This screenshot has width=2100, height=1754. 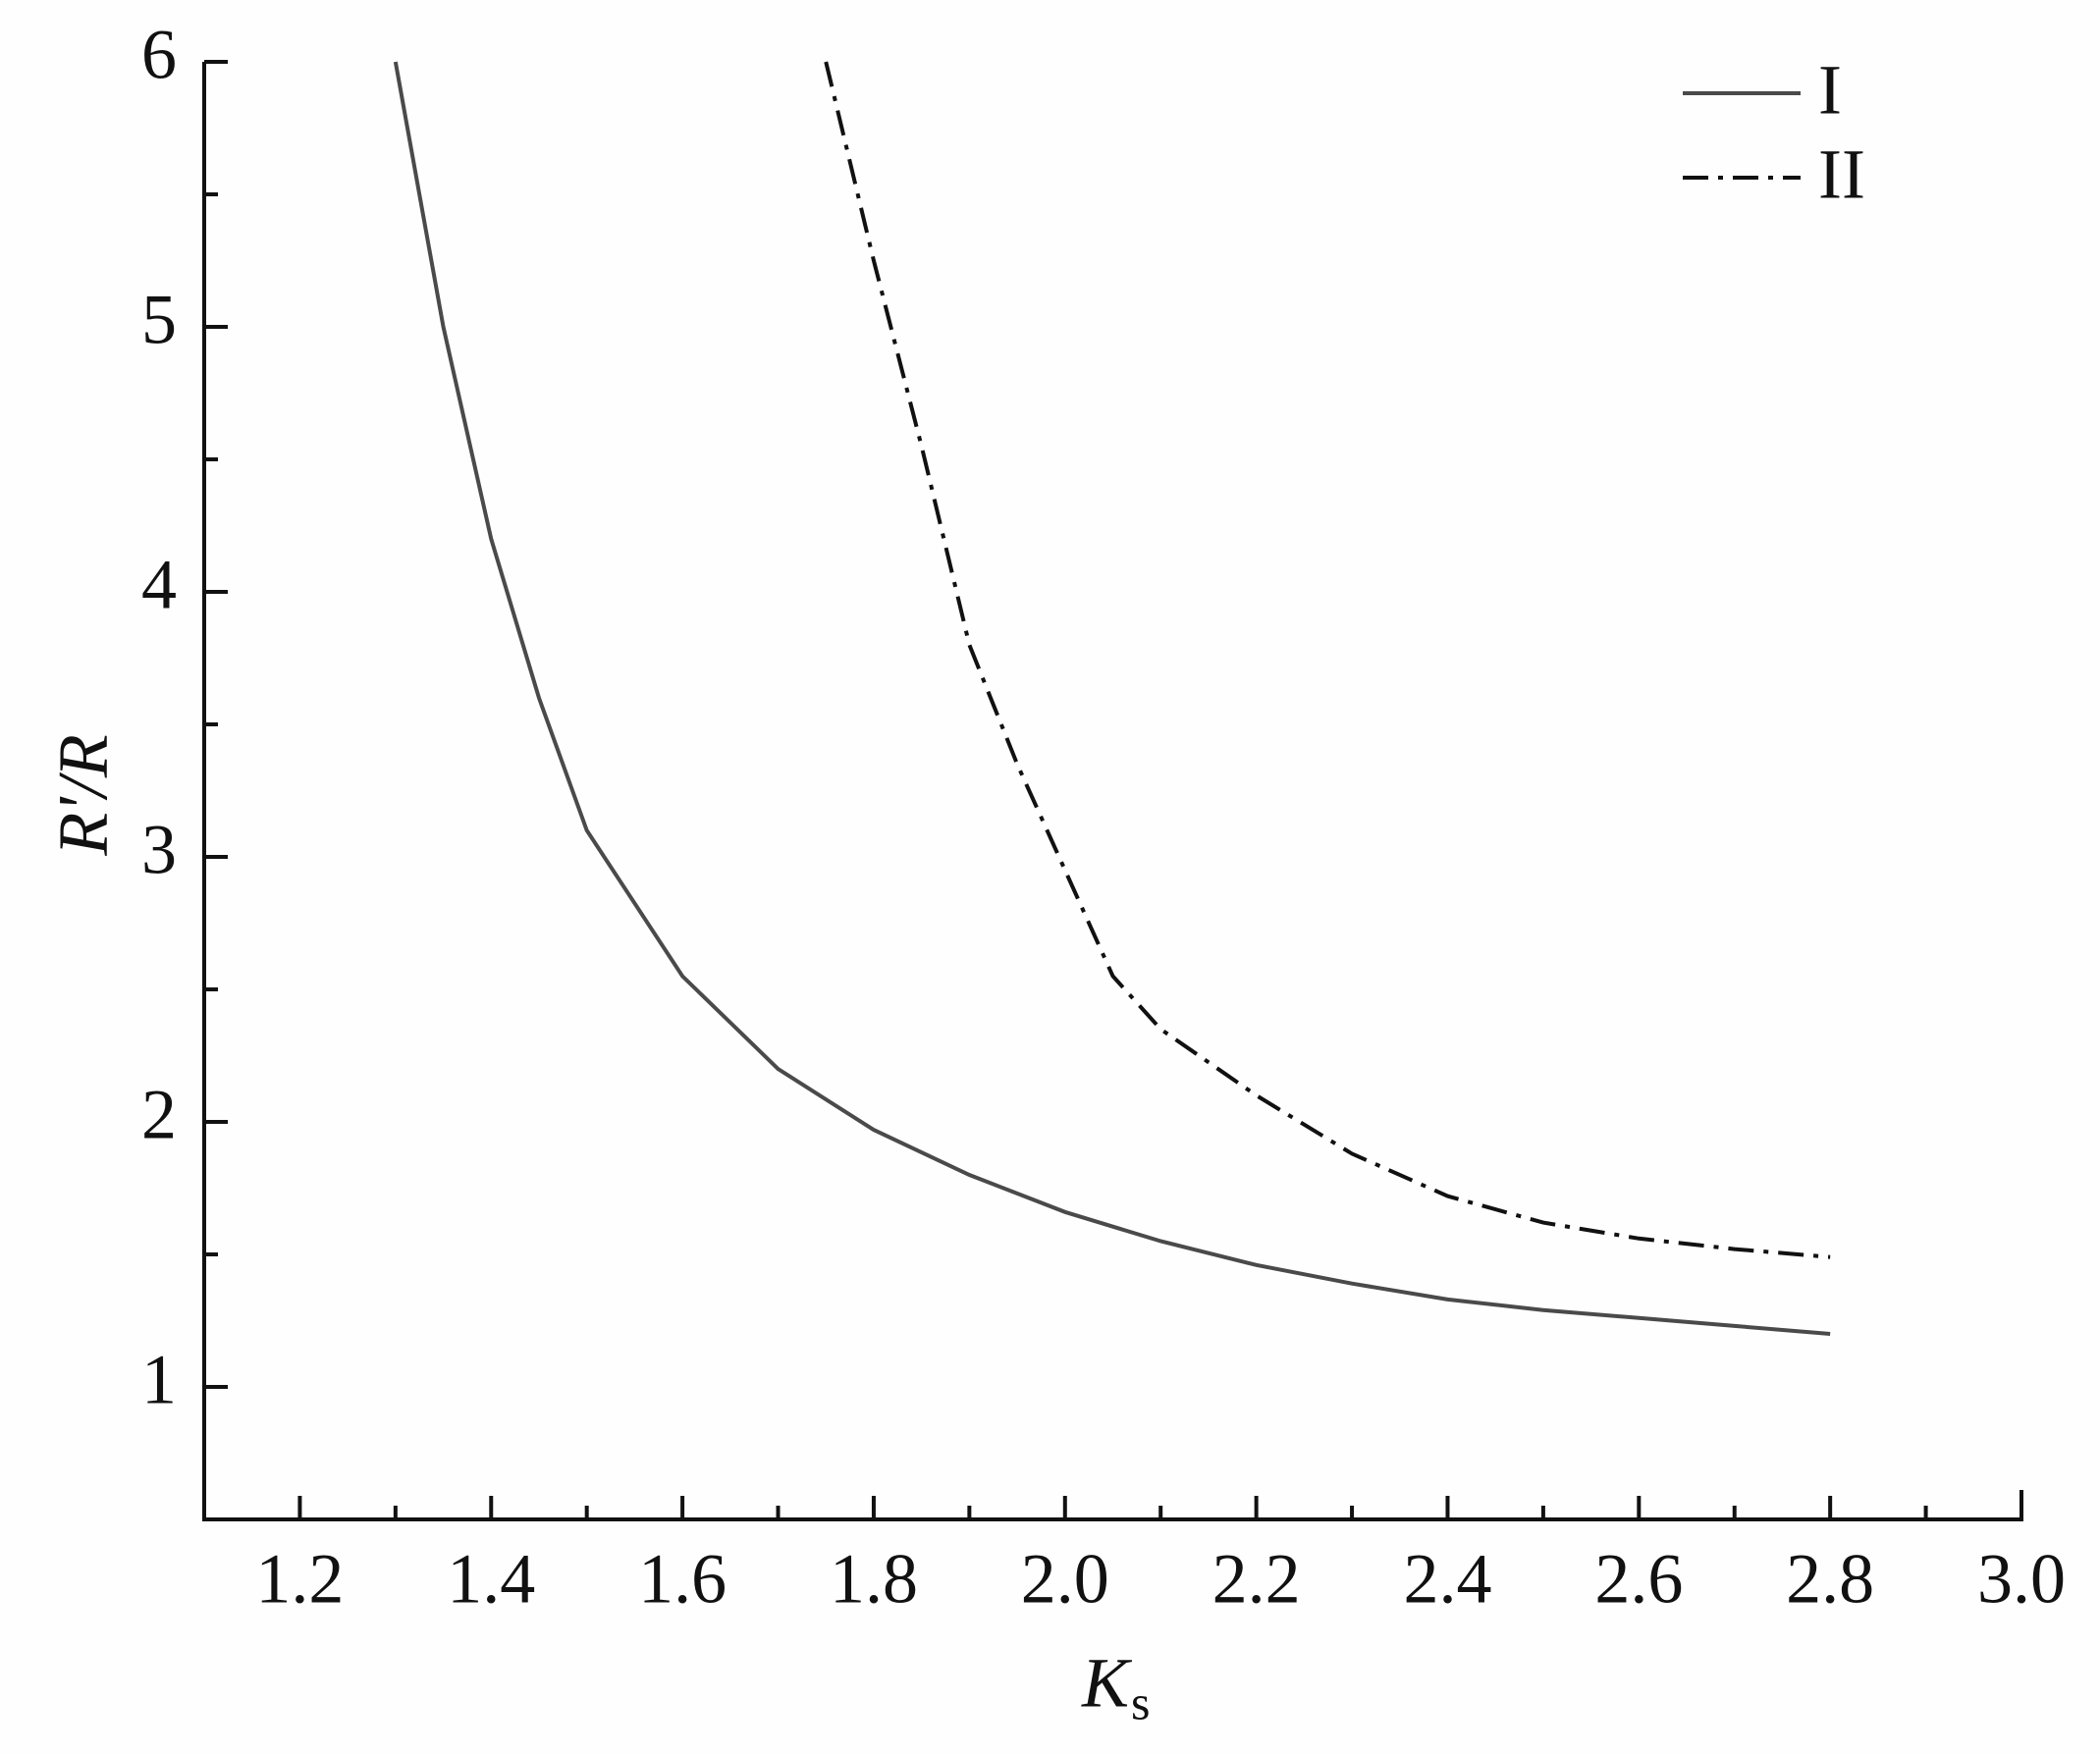 I want to click on x-axis-label-subscript: s, so click(x=1140, y=1701).